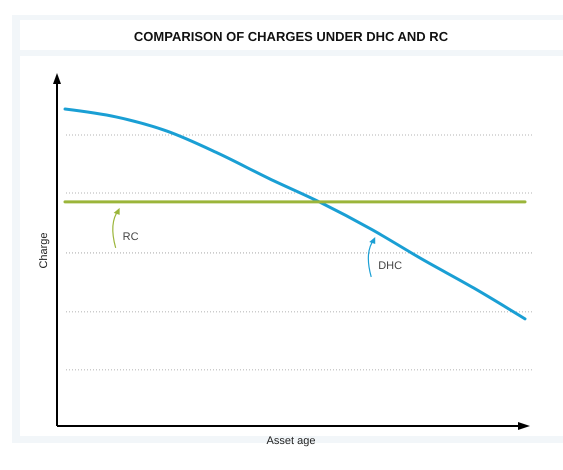 Image resolution: width=563 pixels, height=470 pixels. Describe the element at coordinates (390, 266) in the screenshot. I see `series-label: DHC` at that location.